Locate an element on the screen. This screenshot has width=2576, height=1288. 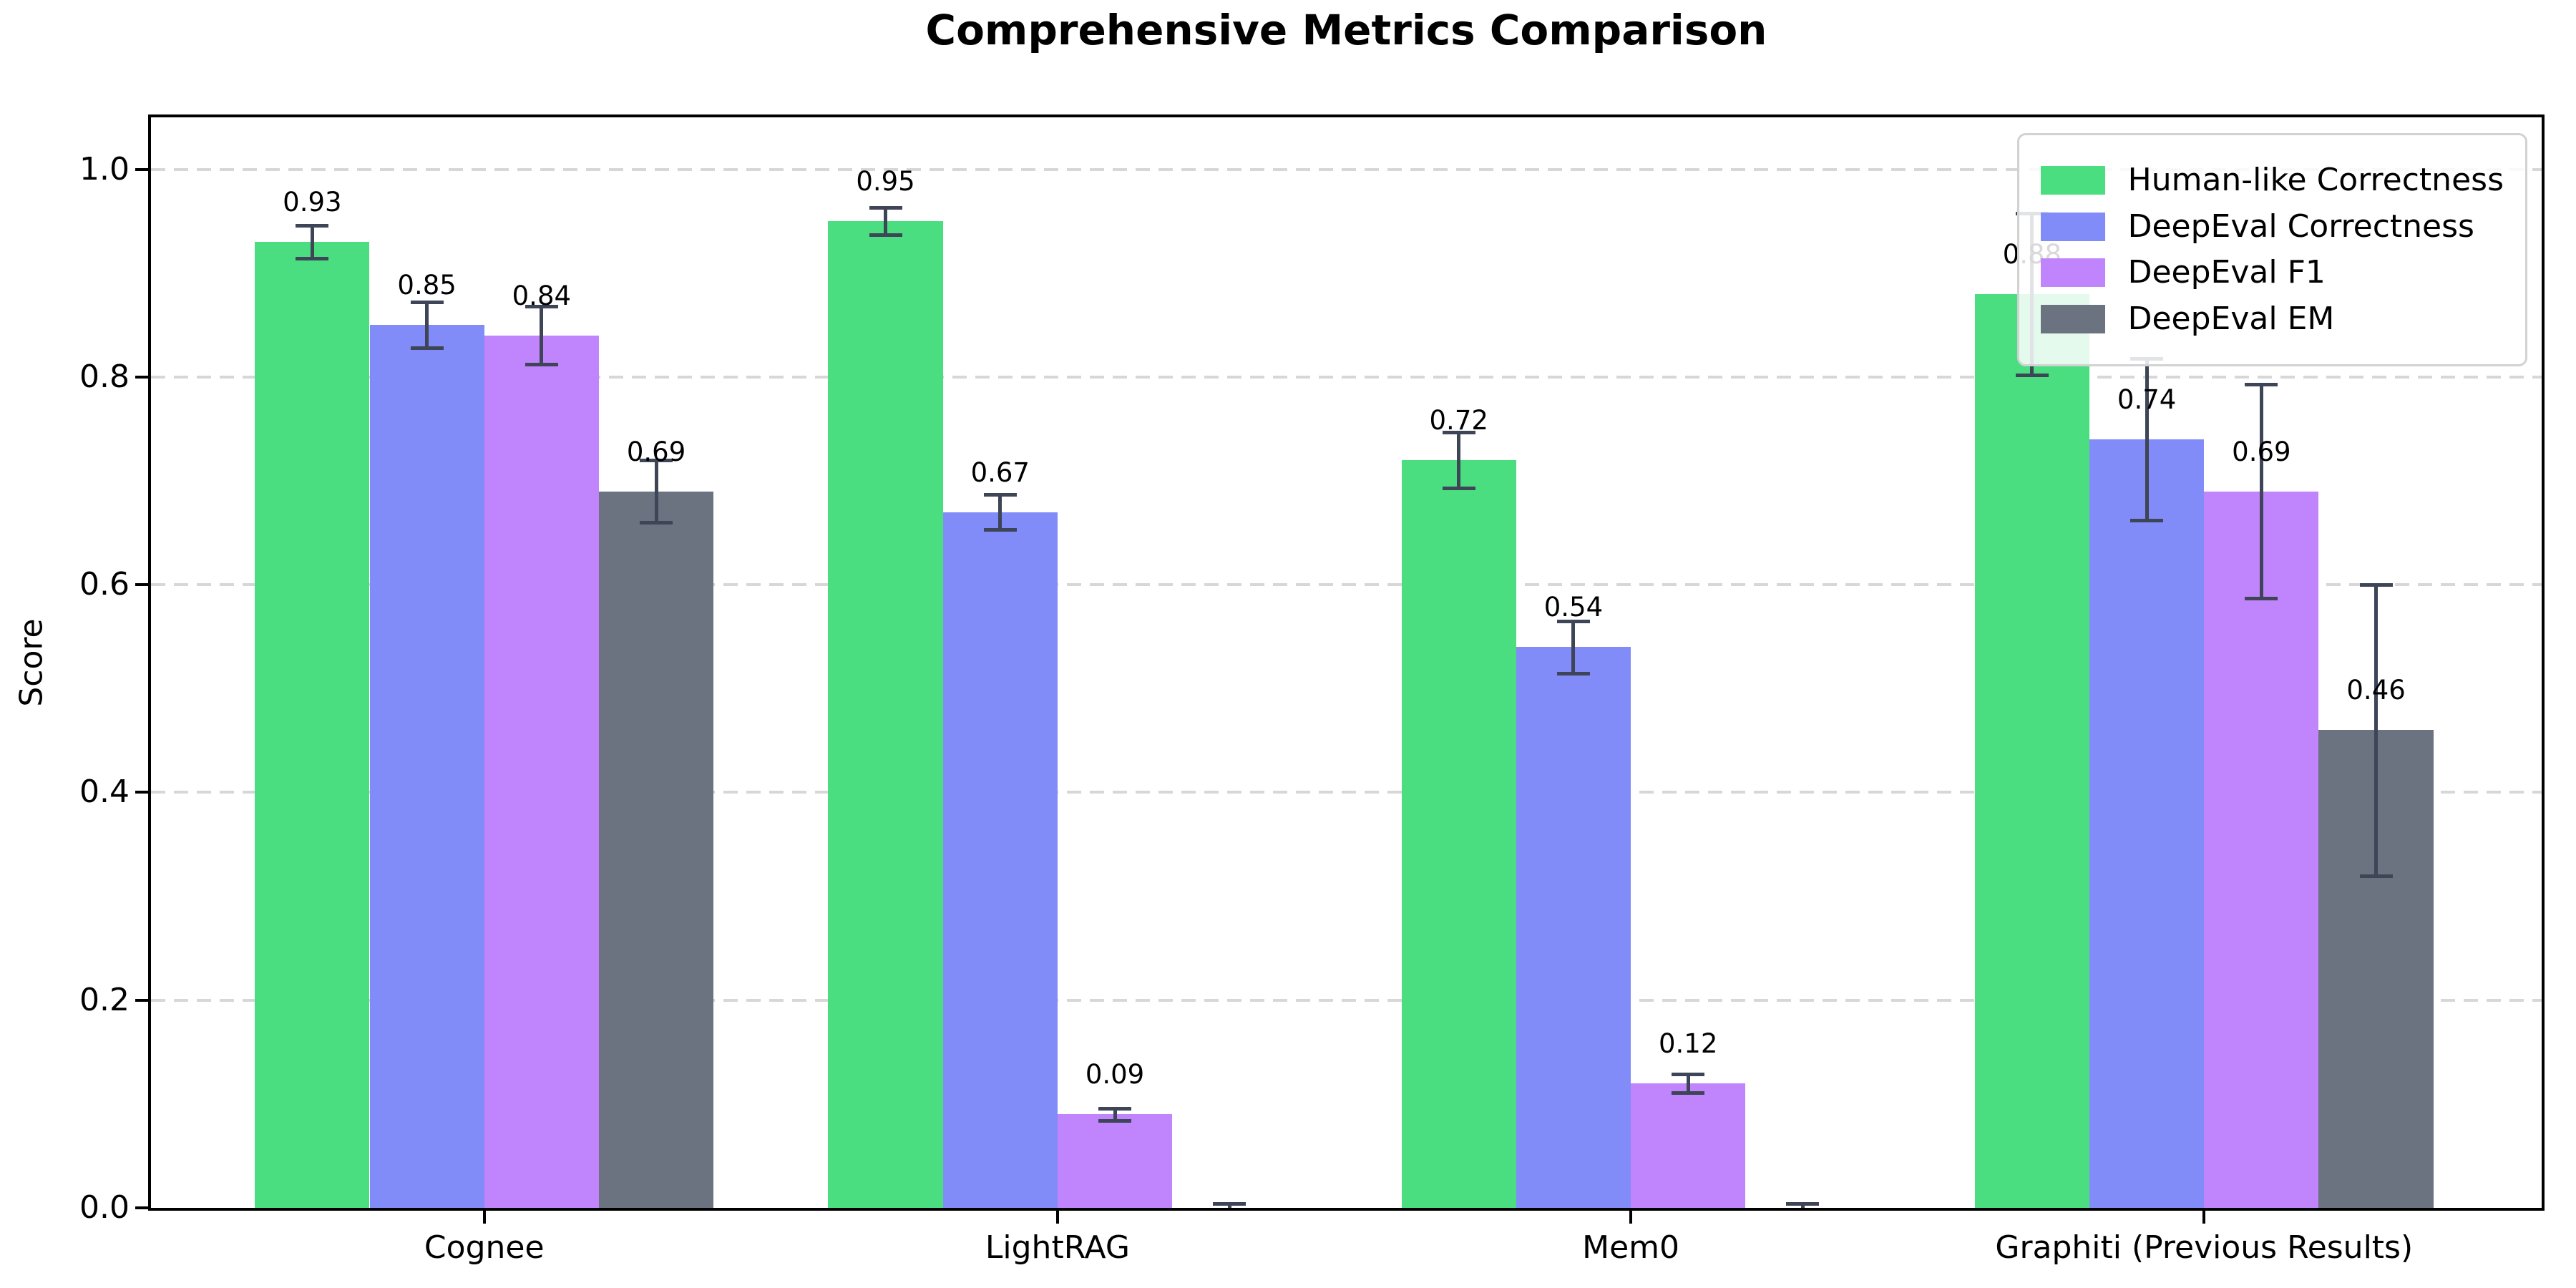
value-label: 0.85 is located at coordinates (427, 285).